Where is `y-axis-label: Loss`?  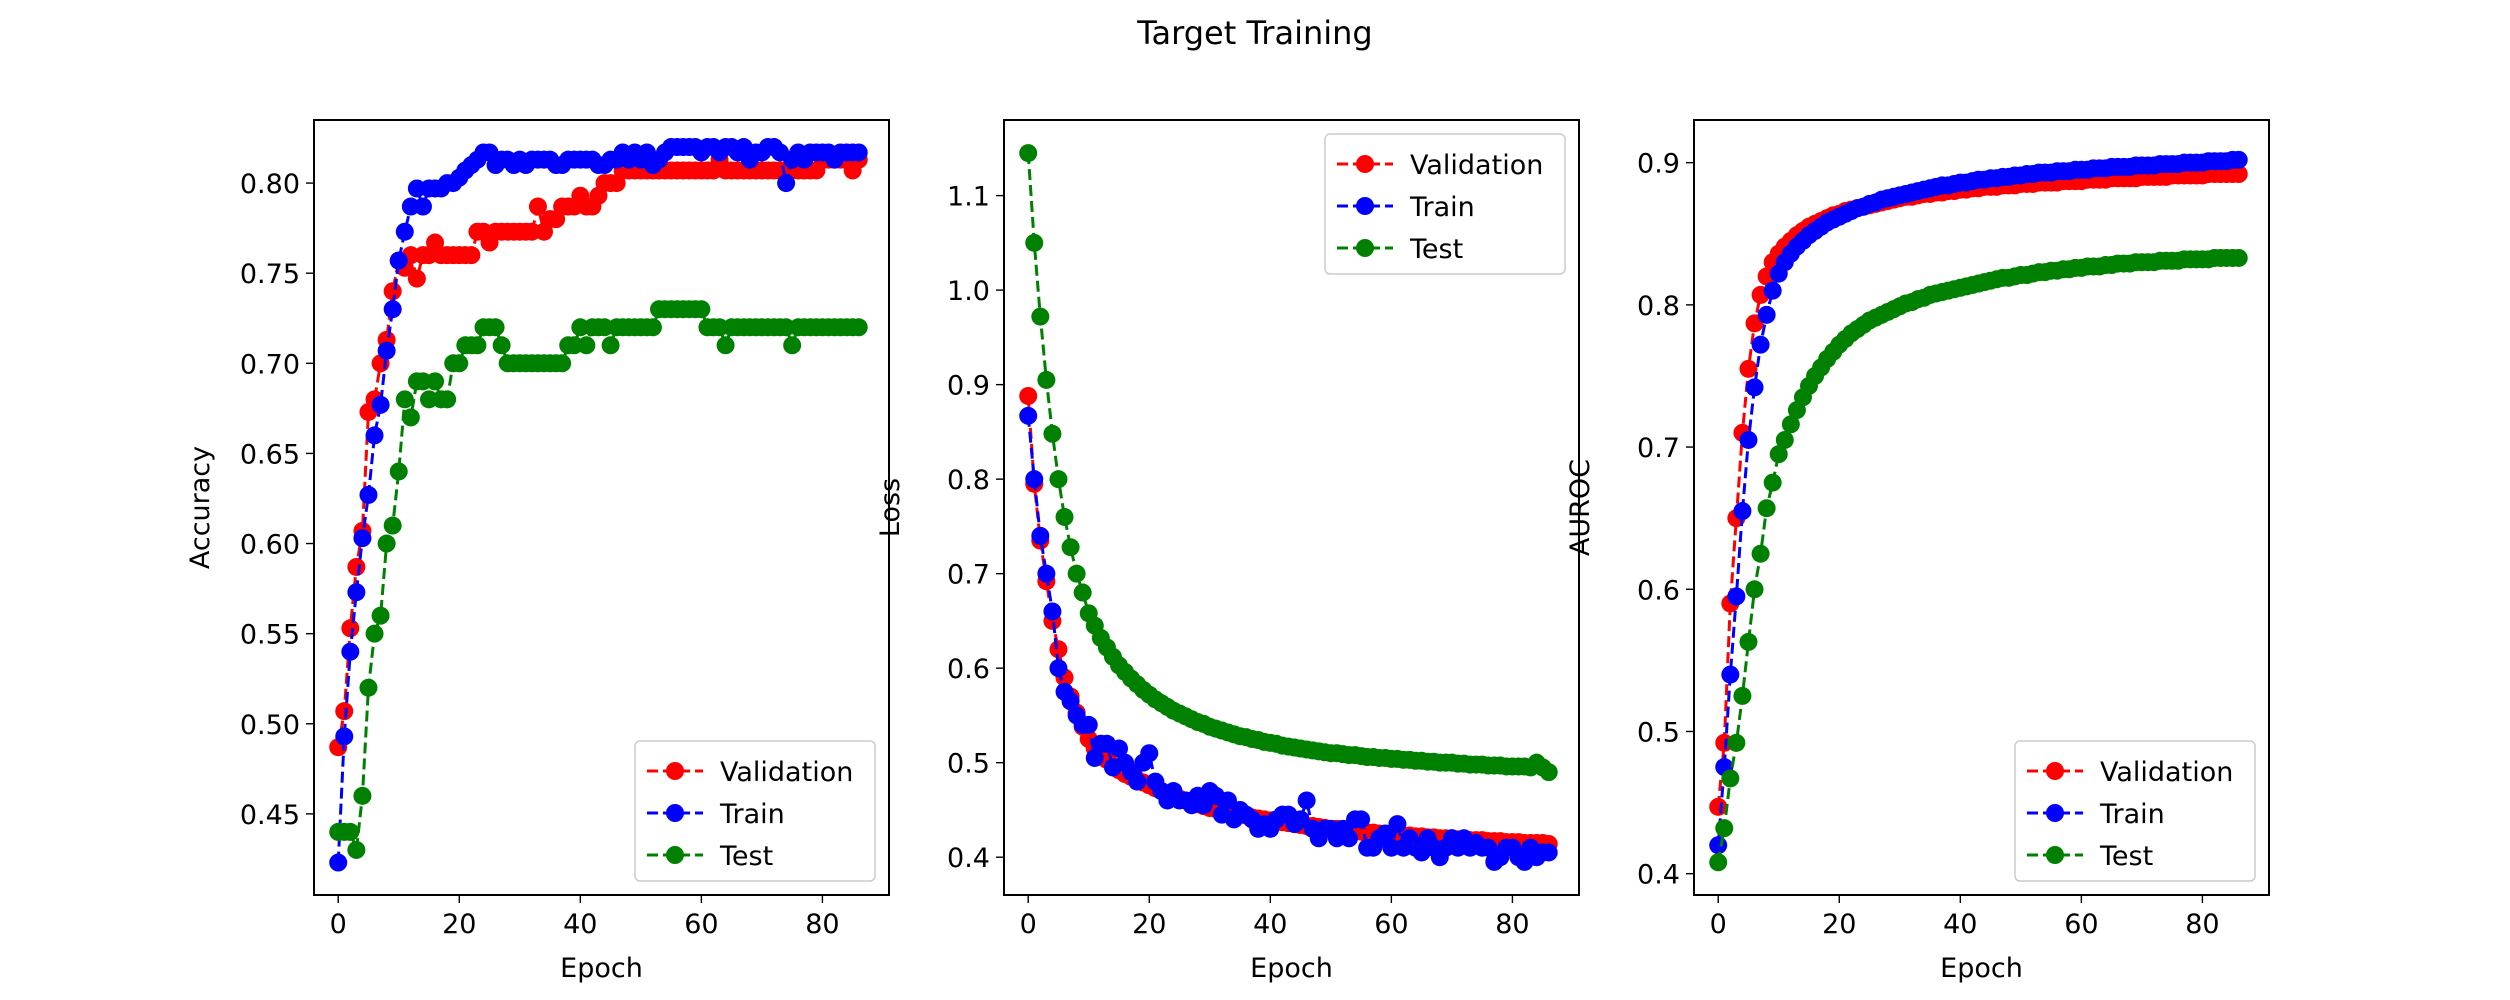
y-axis-label: Loss is located at coordinates (890, 507).